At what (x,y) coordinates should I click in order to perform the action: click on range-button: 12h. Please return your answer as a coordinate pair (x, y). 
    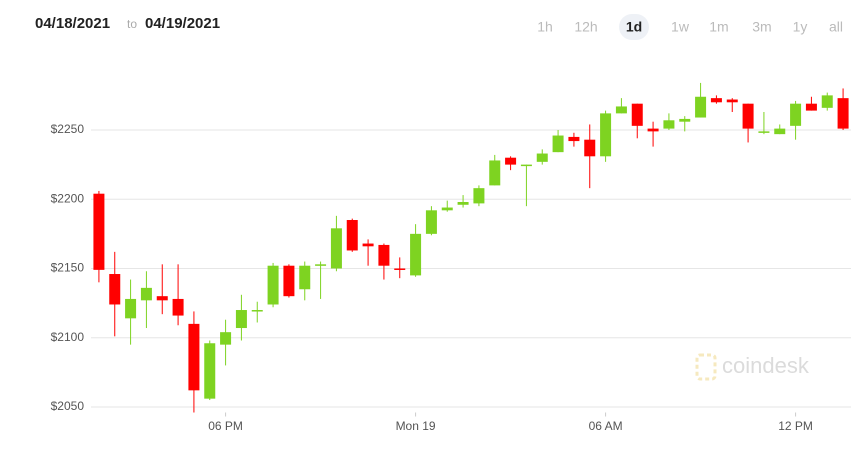
    Looking at the image, I should click on (585, 27).